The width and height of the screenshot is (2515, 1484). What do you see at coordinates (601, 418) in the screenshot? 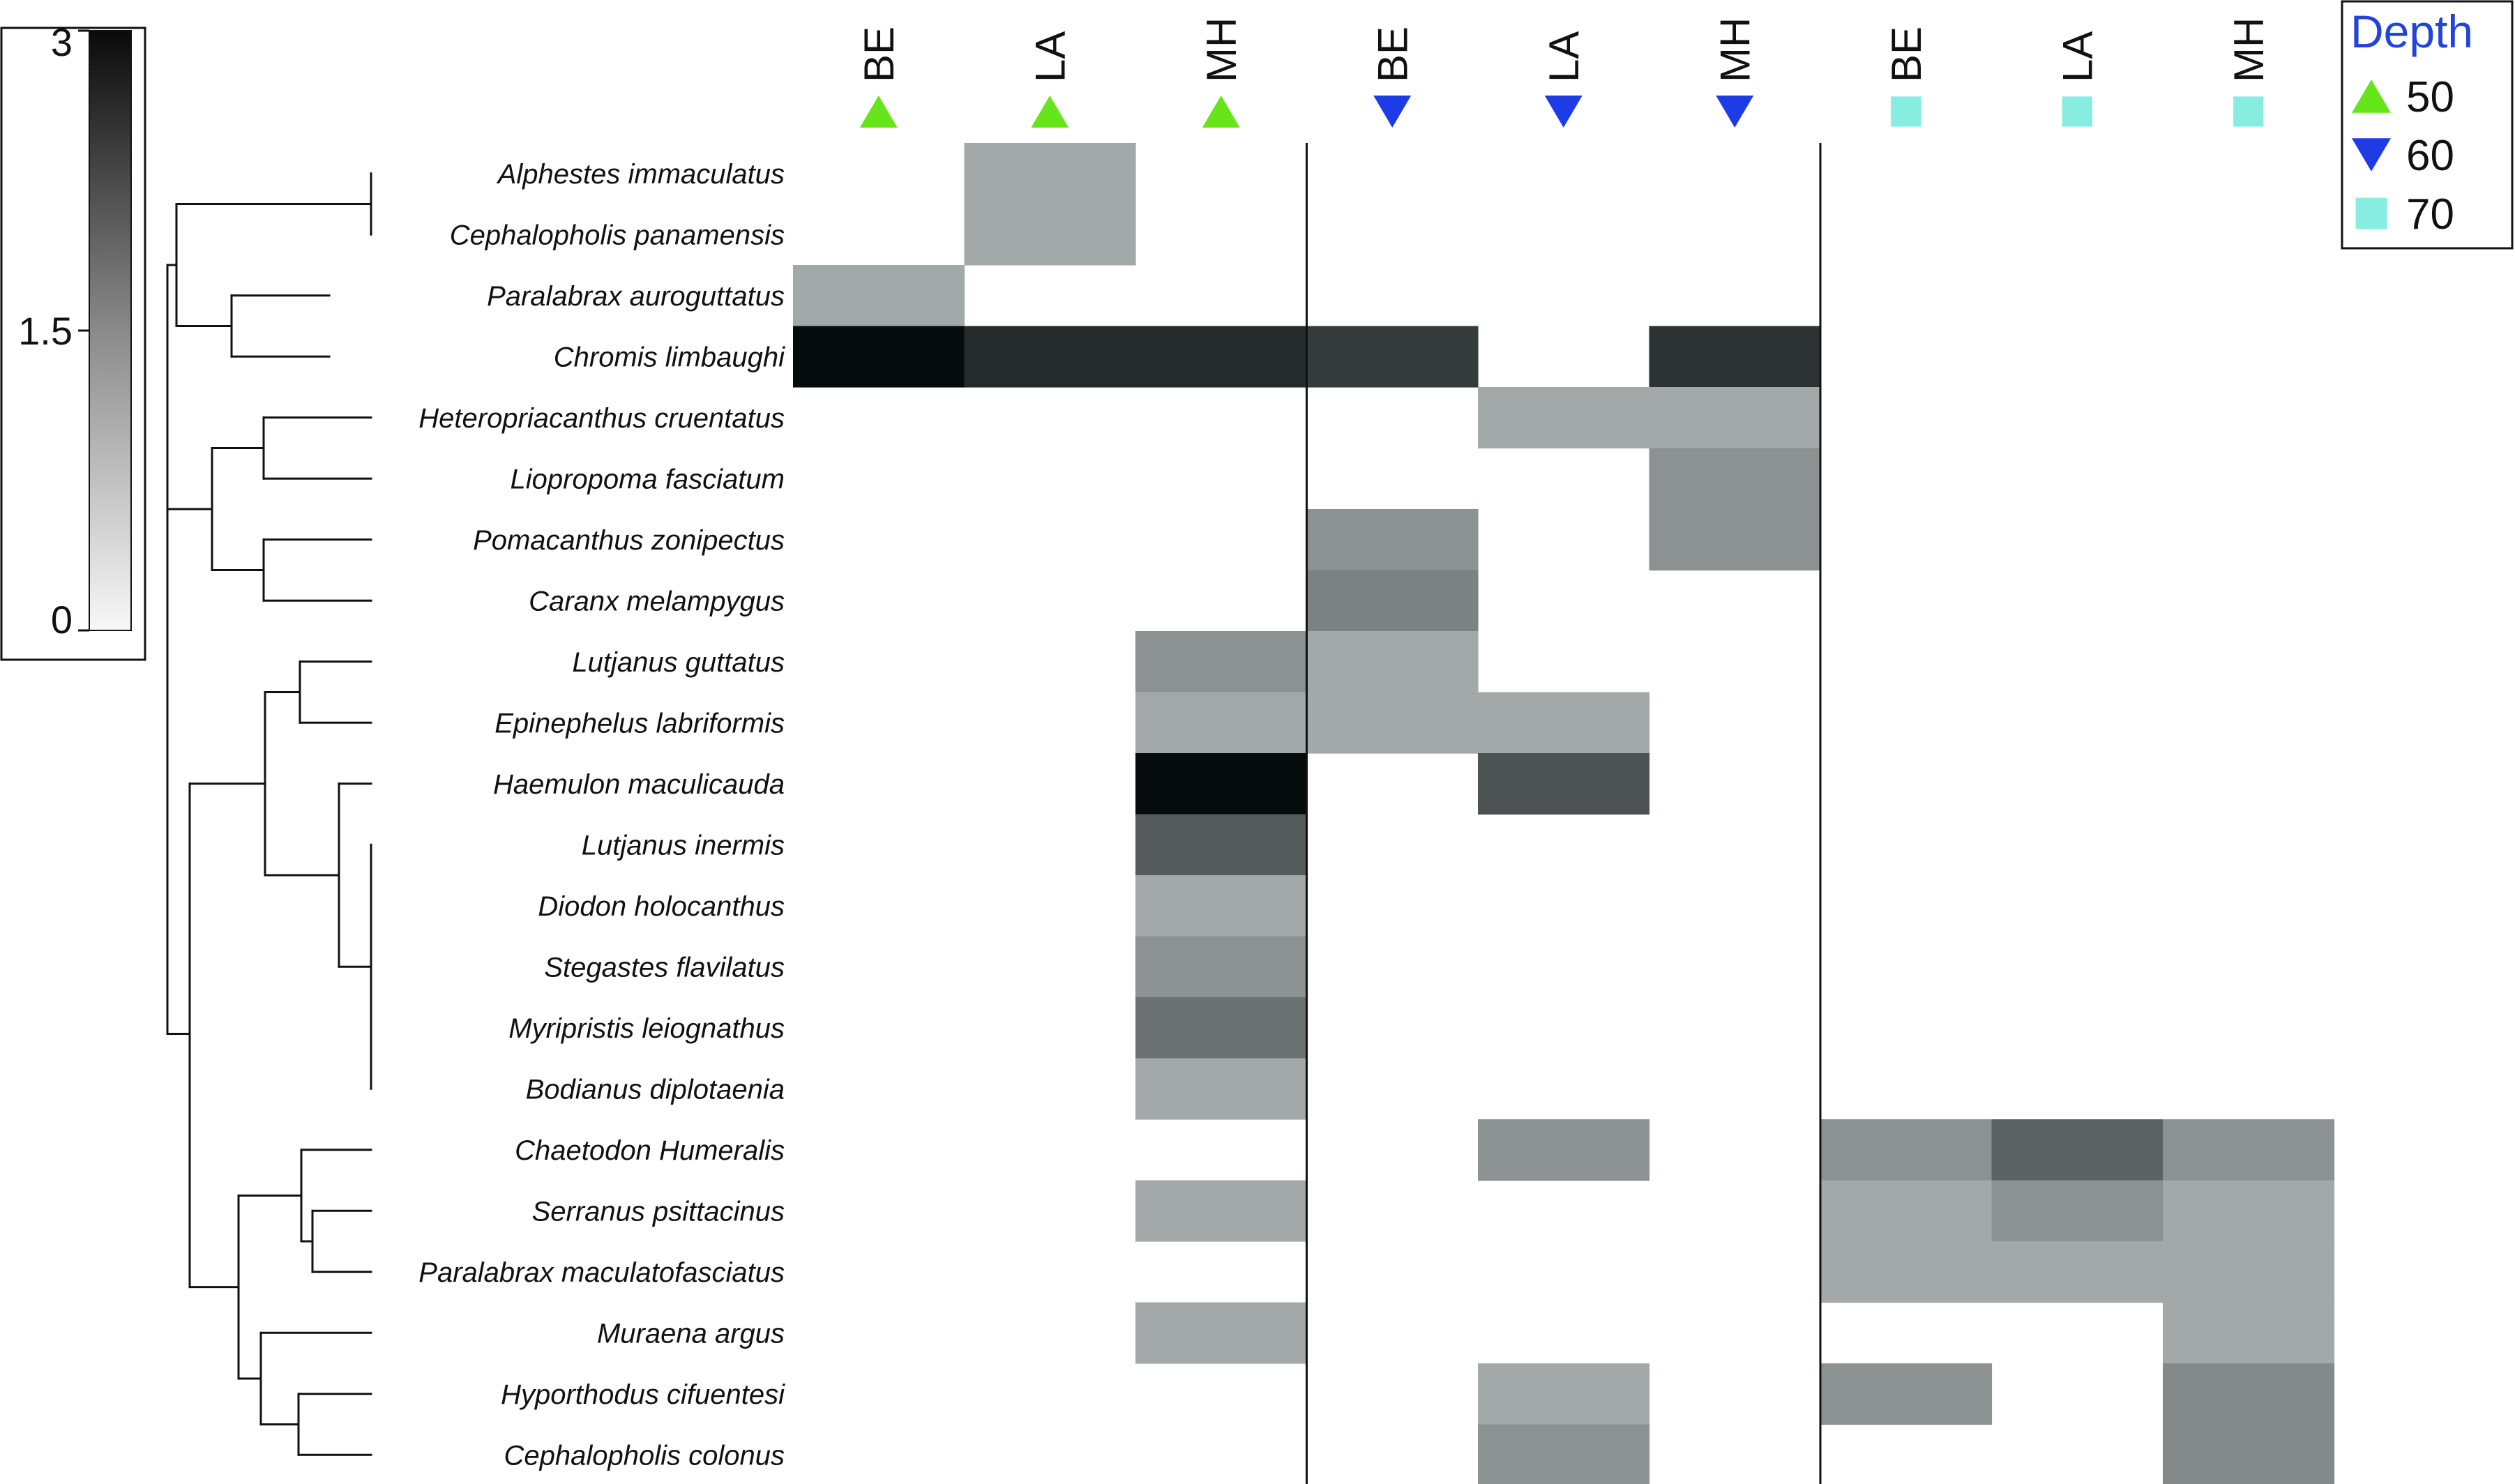
I see `row-label: Heteropriacanthus cruentatus` at bounding box center [601, 418].